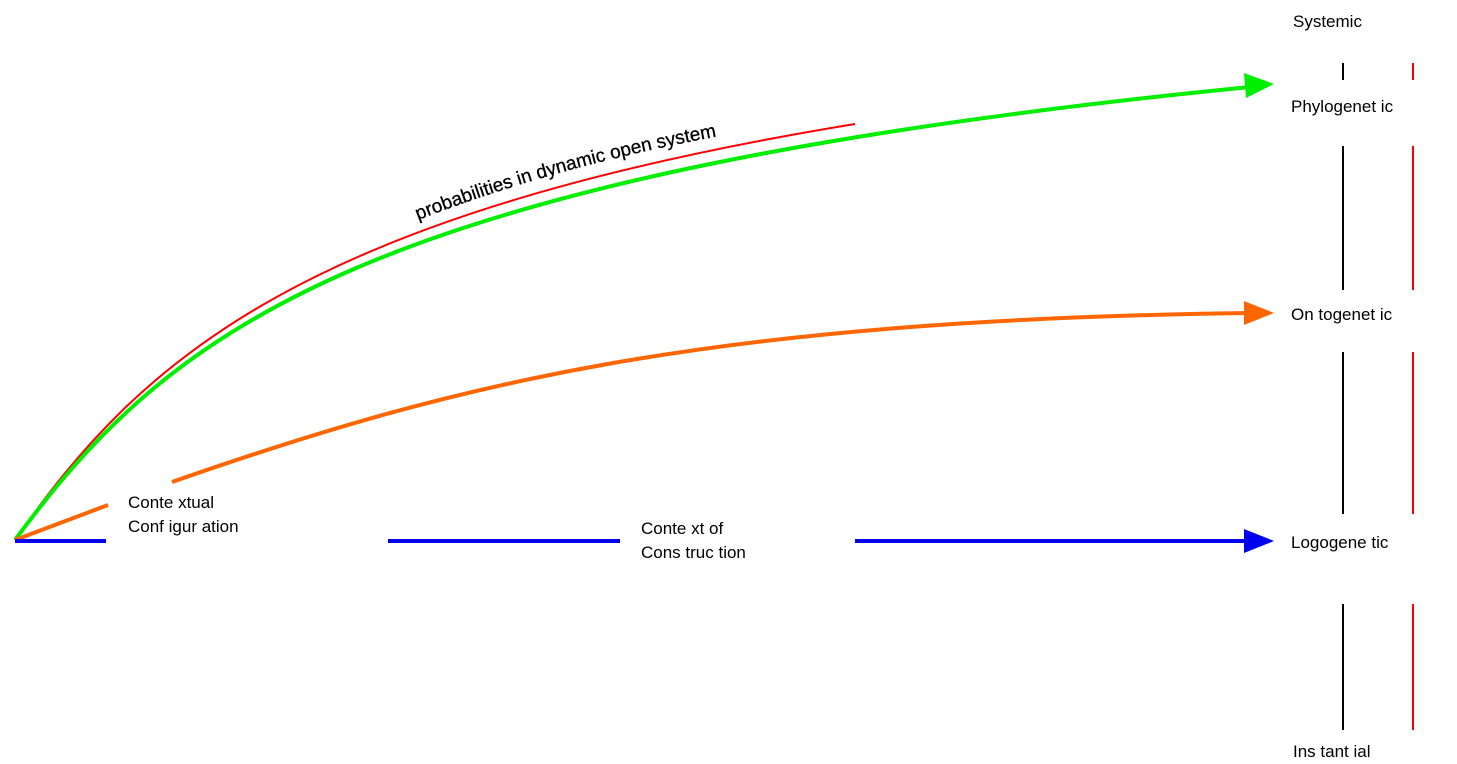 The image size is (1457, 764). Describe the element at coordinates (644, 541) in the screenshot. I see `logogenetic-arrow` at that location.